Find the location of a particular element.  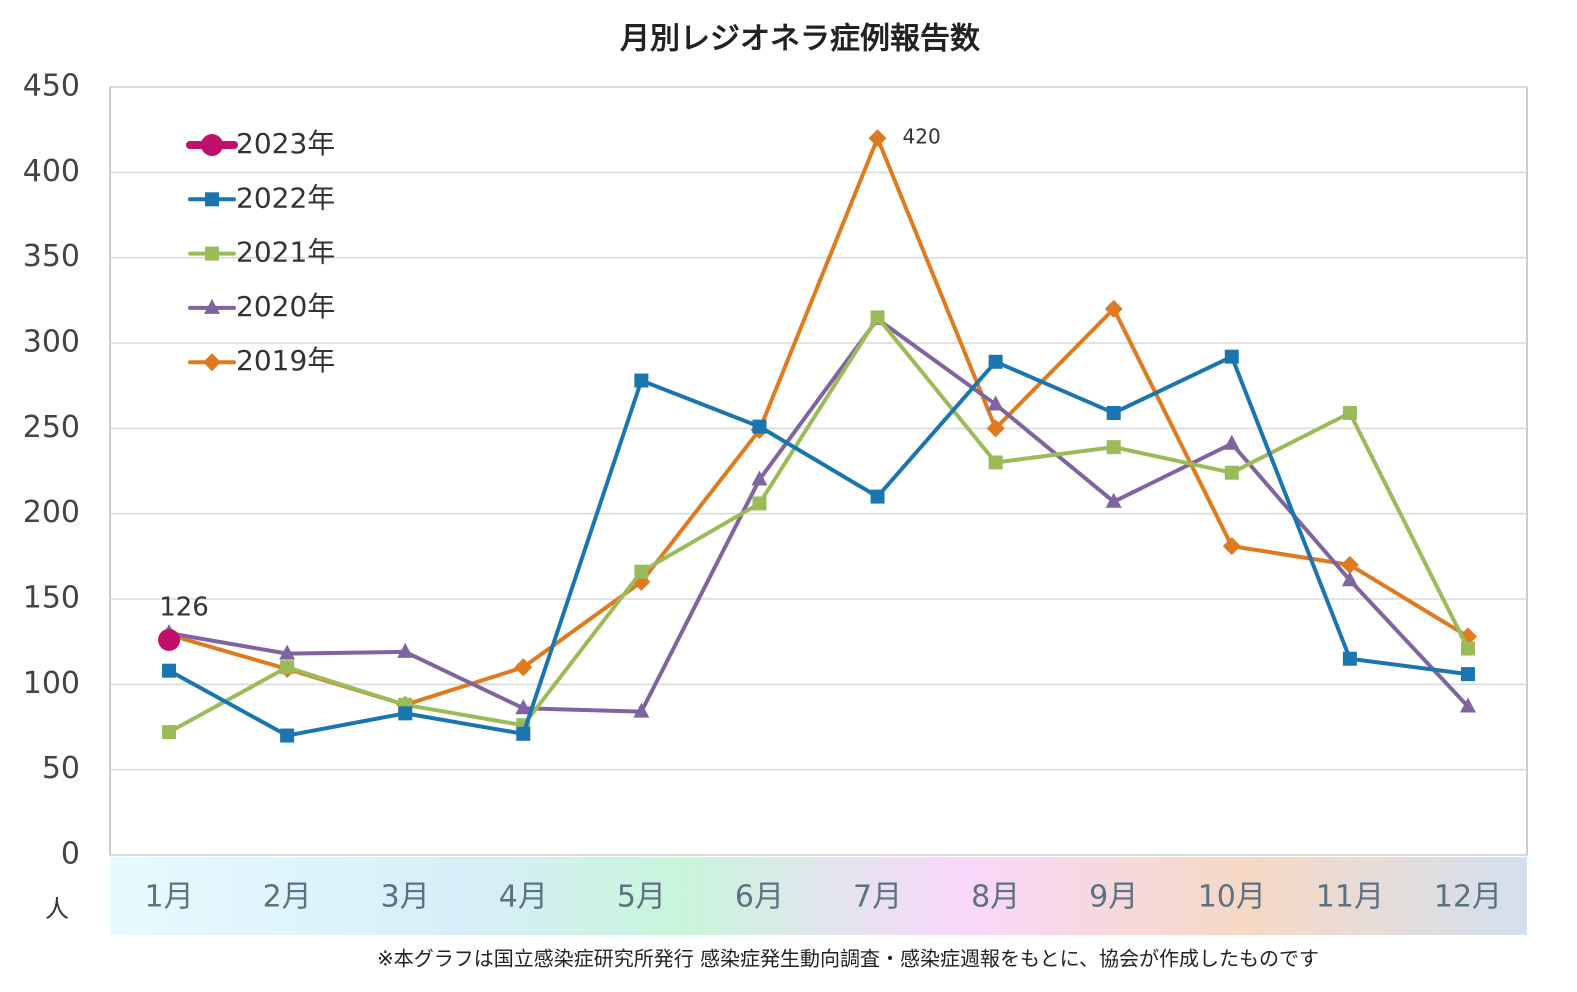

legend-label: 2019年 is located at coordinates (285, 360).